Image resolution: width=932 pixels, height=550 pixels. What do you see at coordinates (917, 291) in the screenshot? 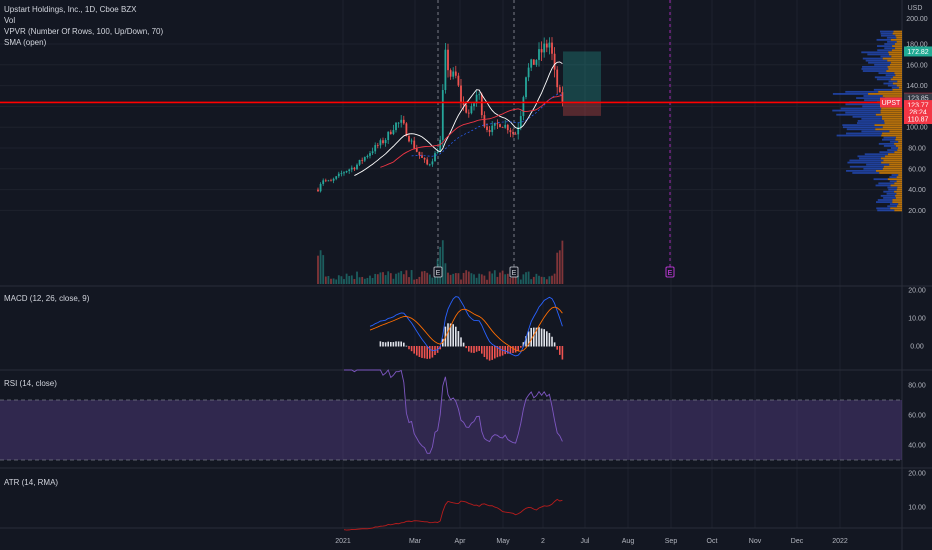
I see `macd-tick: 20.00` at bounding box center [917, 291].